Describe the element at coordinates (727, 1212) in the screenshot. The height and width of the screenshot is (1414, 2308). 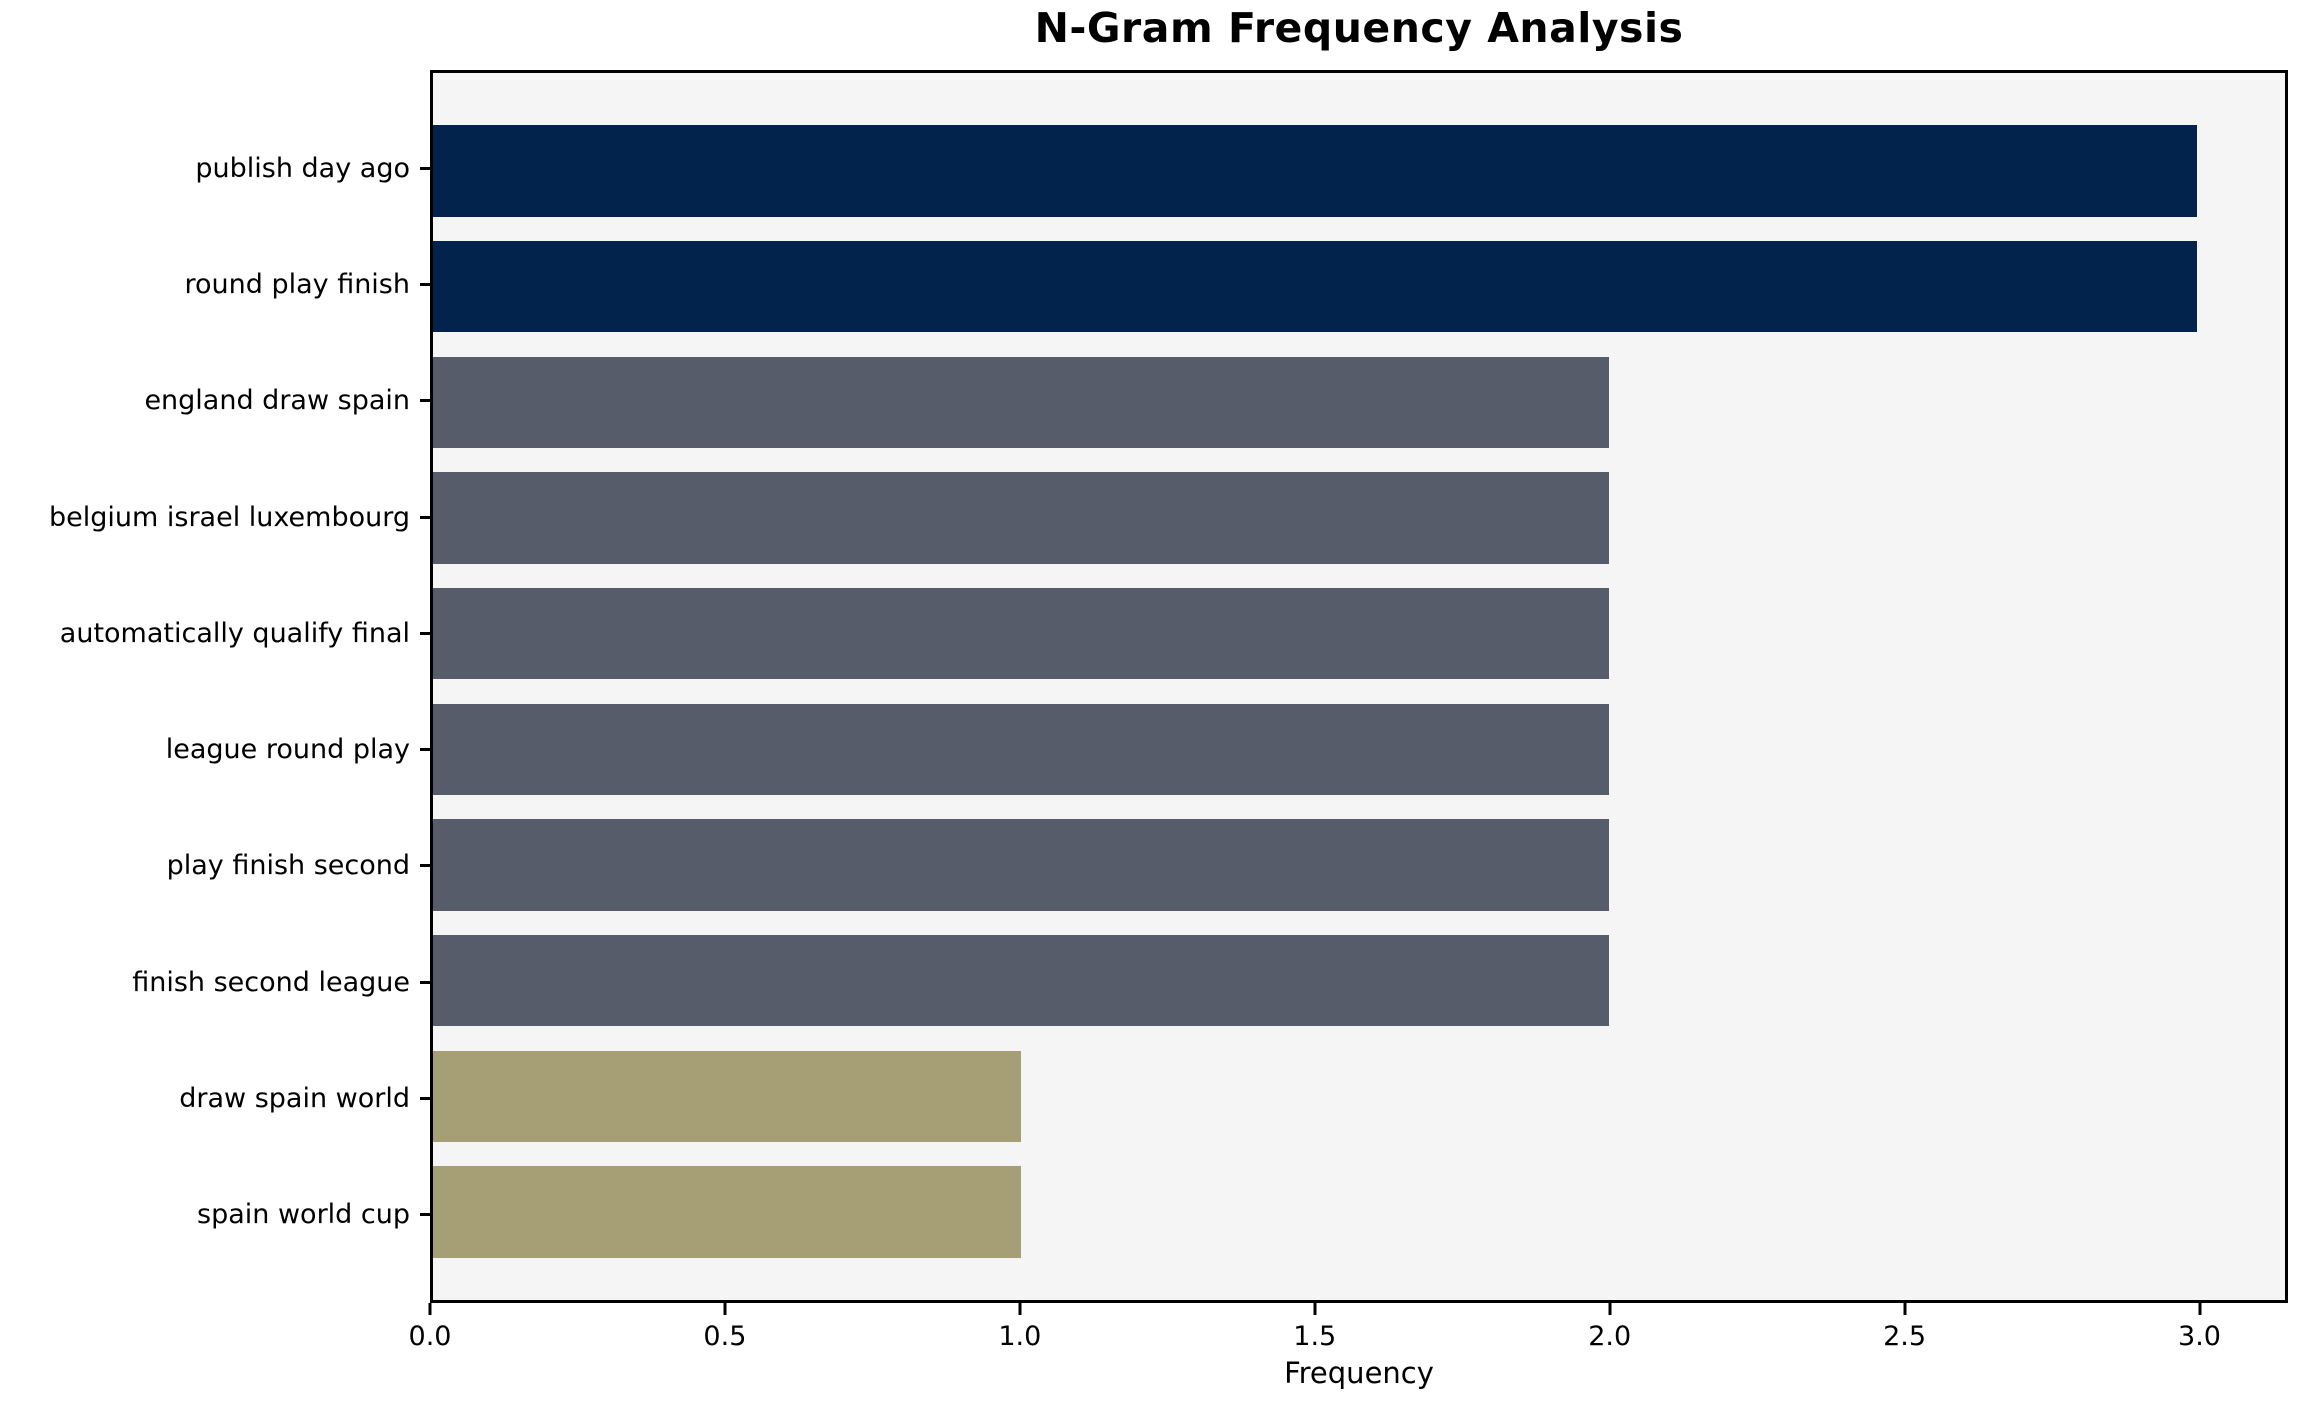
I see `bar-spain-world-cup` at that location.